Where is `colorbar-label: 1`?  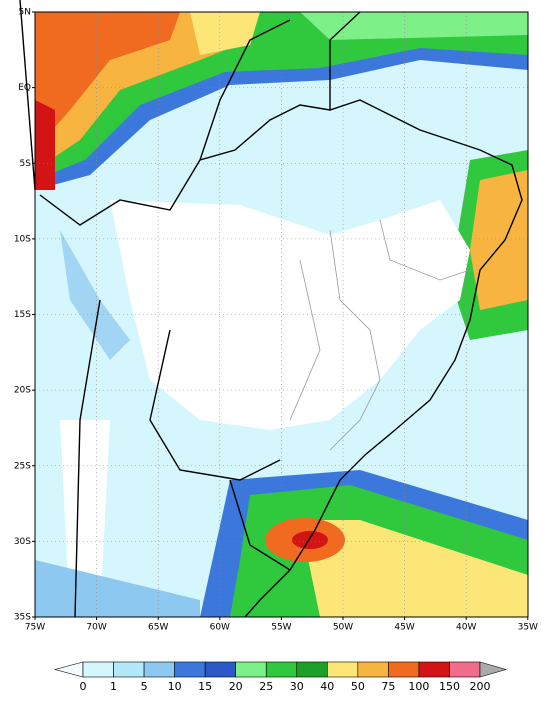
colorbar-label: 1 is located at coordinates (113, 686).